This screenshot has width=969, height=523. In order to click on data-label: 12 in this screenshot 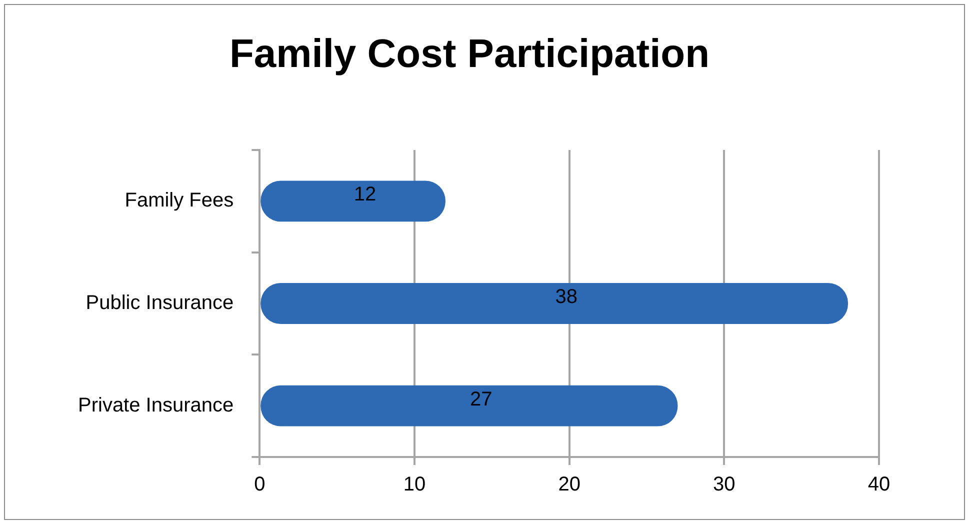, I will do `click(365, 195)`.